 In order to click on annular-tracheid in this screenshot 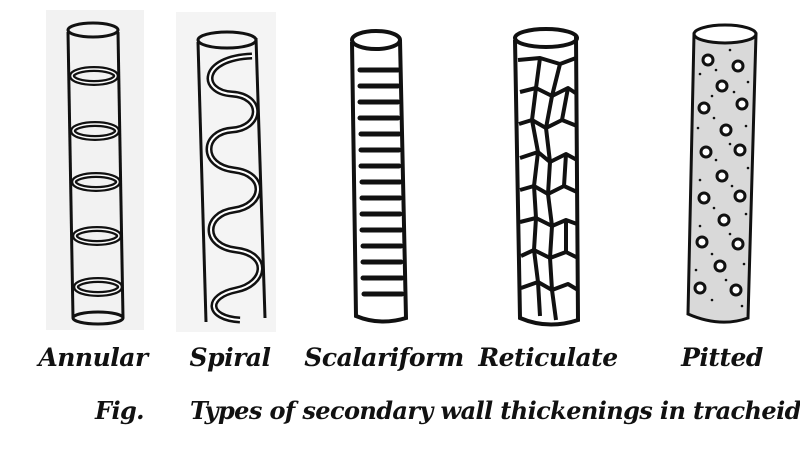, I will do `click(95, 173)`.